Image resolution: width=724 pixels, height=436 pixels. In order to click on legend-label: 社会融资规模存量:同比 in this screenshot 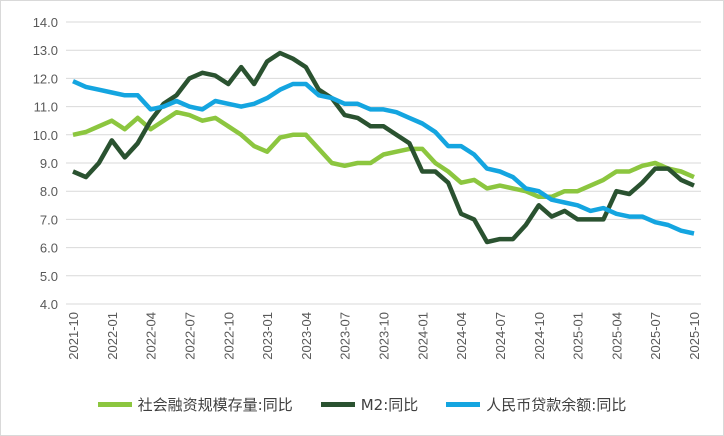, I will do `click(215, 405)`.